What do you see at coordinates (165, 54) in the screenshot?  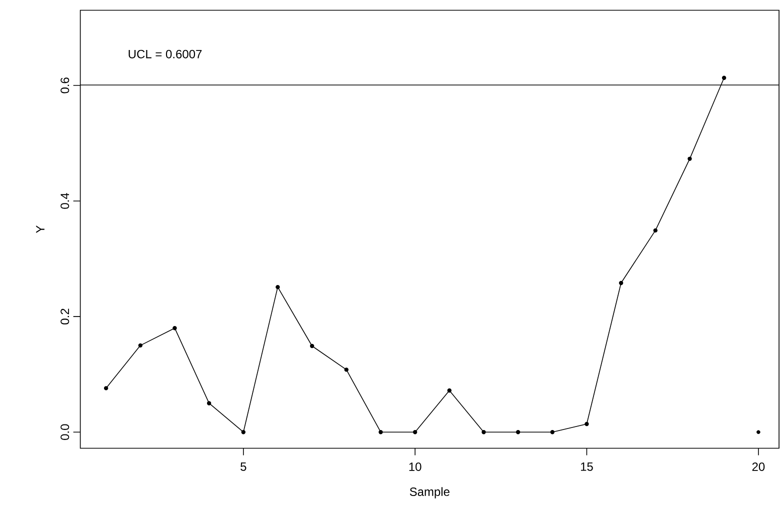 I see `ref-line-label: UCL = 0.6007` at bounding box center [165, 54].